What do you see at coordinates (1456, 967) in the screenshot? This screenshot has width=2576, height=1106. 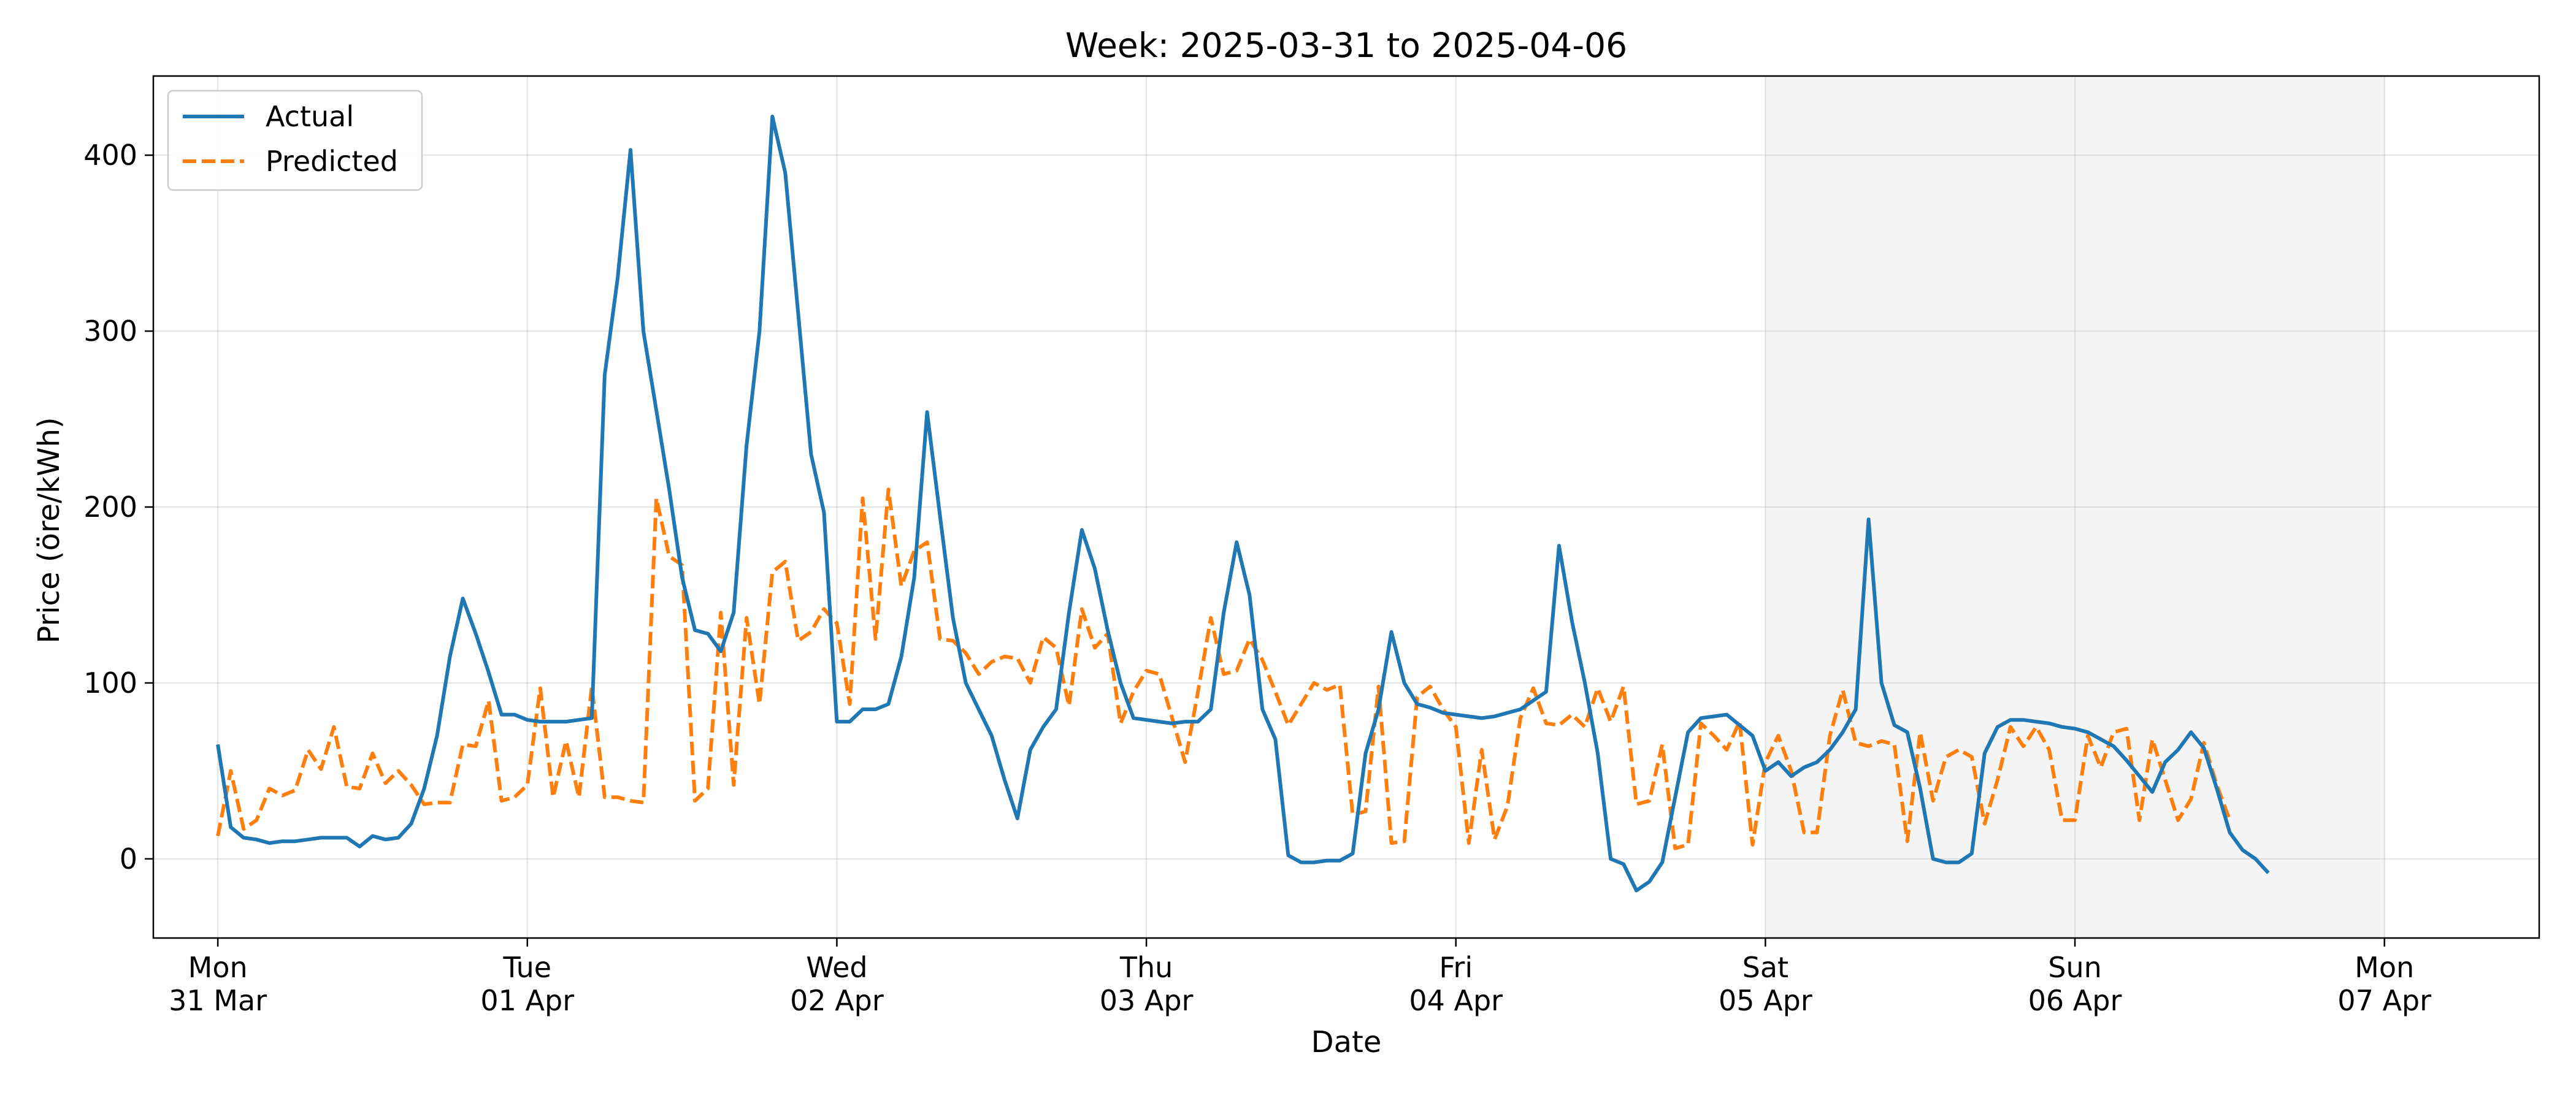 I see `x-tick-day: Fri` at bounding box center [1456, 967].